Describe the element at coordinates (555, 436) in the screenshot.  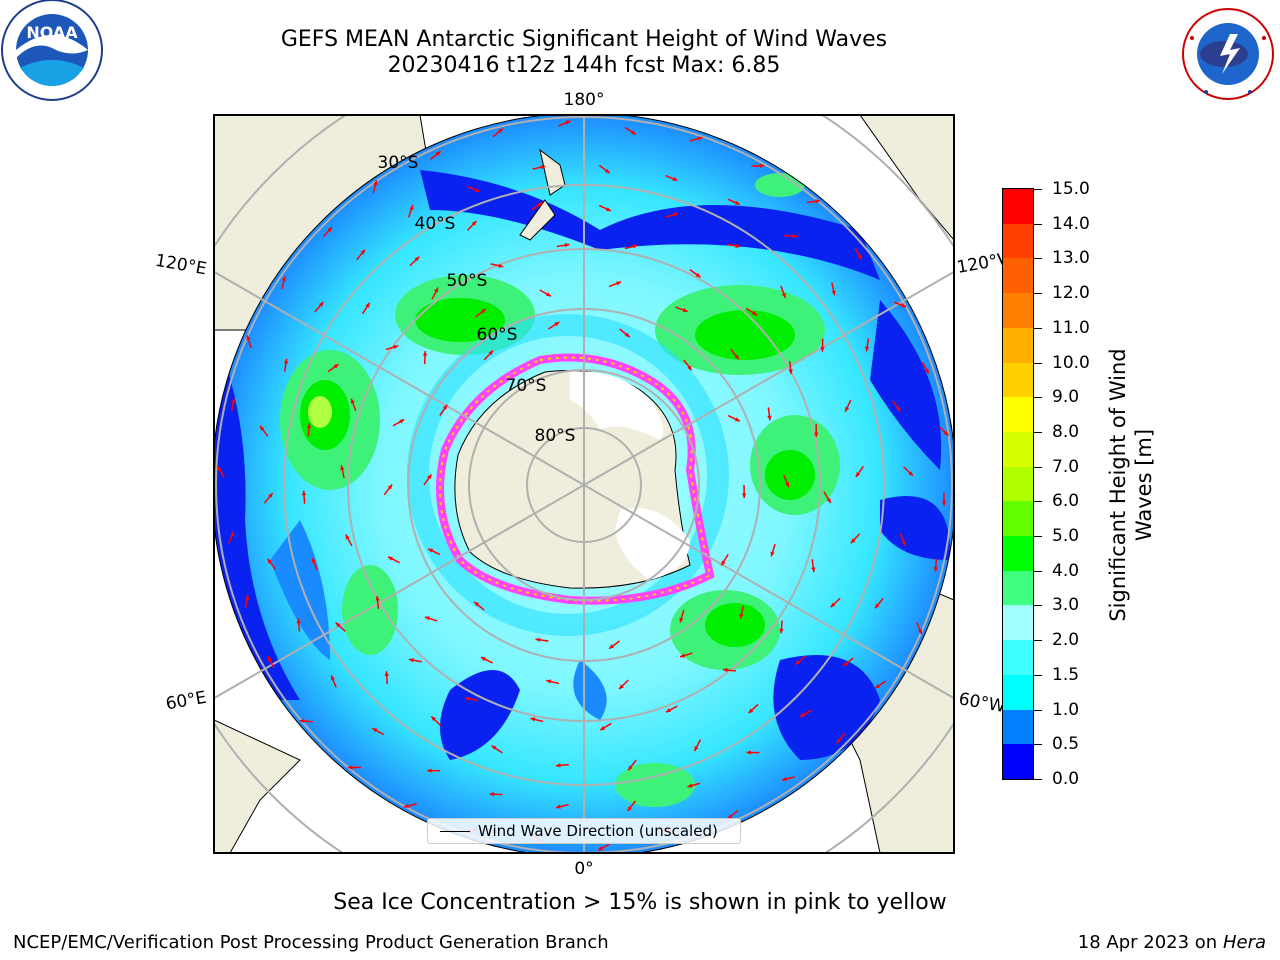
I see `lat-label-80s: 80°S` at that location.